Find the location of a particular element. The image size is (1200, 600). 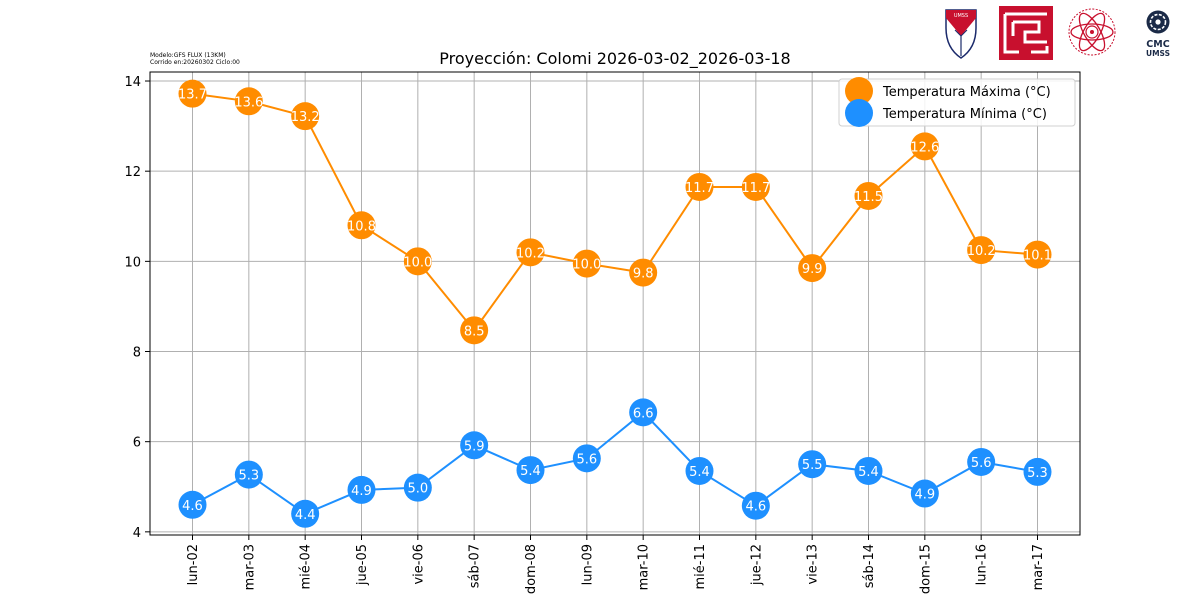

y-tick-label: 4 is located at coordinates (137, 533).